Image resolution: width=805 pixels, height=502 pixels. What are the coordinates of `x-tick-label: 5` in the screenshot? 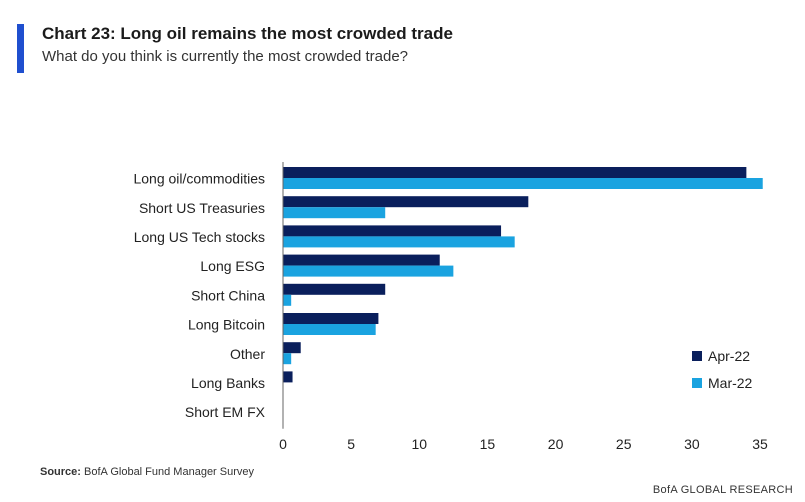 It's located at (351, 444).